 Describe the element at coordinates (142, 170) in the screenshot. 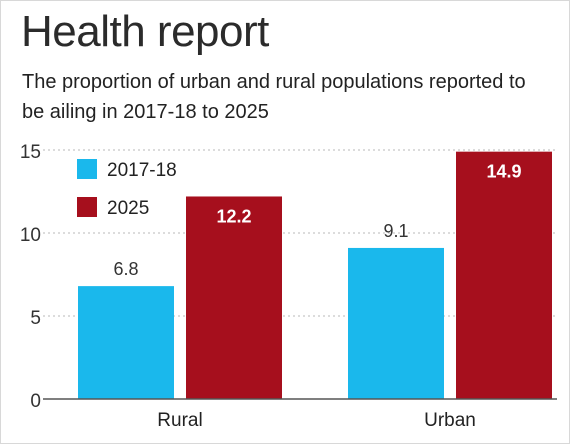

I see `legend-label: 2017-18` at that location.